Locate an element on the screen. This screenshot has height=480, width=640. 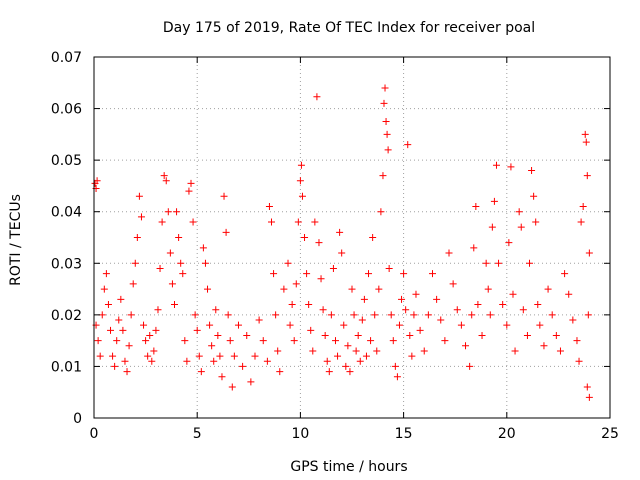
x-tick-label: 5 is located at coordinates (197, 434).